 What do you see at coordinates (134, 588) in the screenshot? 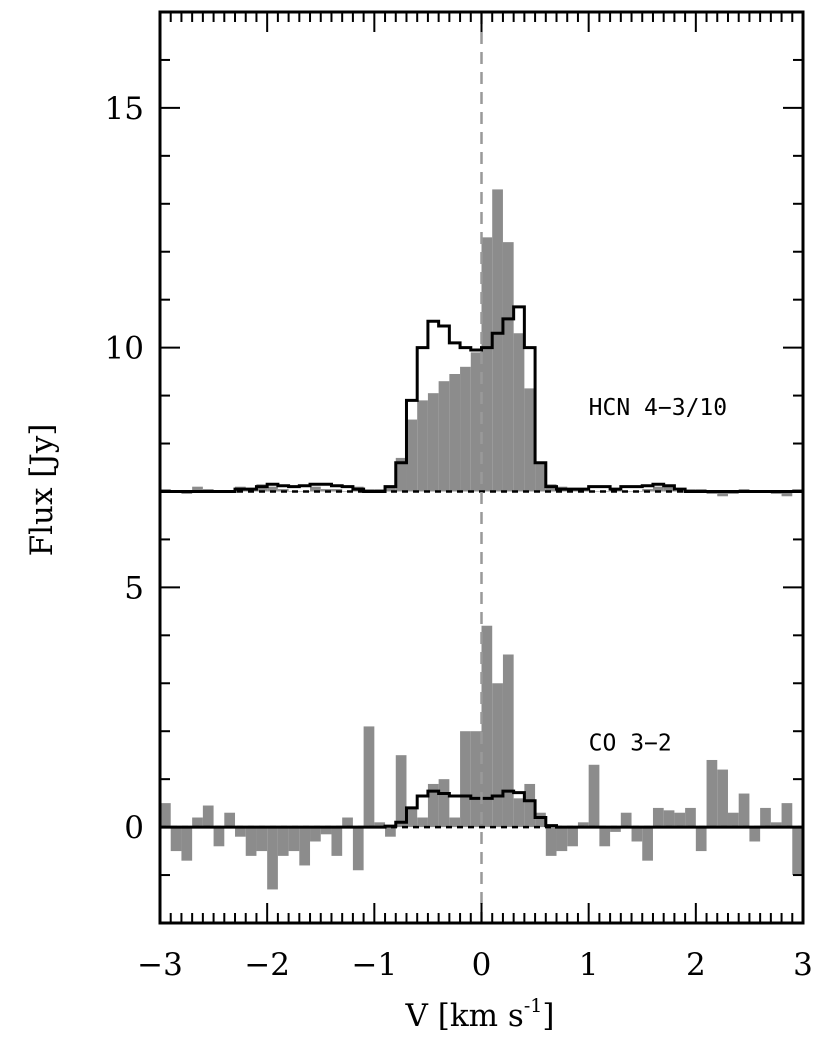
I see `y-tick-label-1: 5` at bounding box center [134, 588].